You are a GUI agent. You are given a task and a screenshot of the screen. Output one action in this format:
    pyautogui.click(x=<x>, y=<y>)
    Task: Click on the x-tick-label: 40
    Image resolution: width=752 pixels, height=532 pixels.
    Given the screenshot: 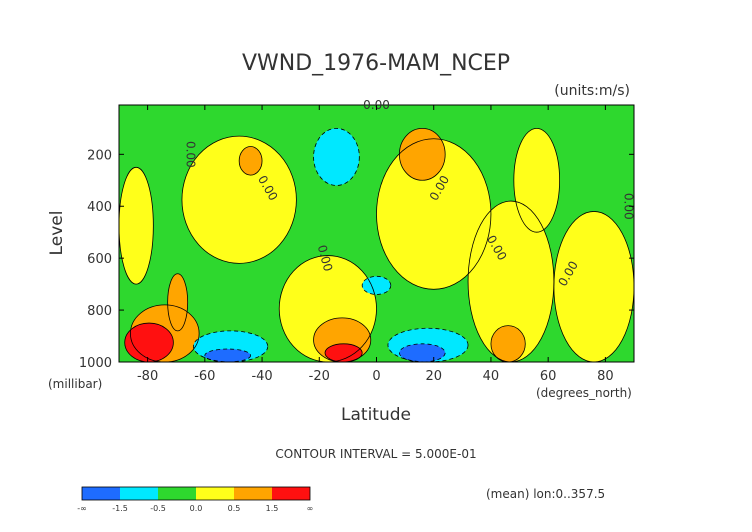 What is the action you would take?
    pyautogui.click(x=491, y=376)
    